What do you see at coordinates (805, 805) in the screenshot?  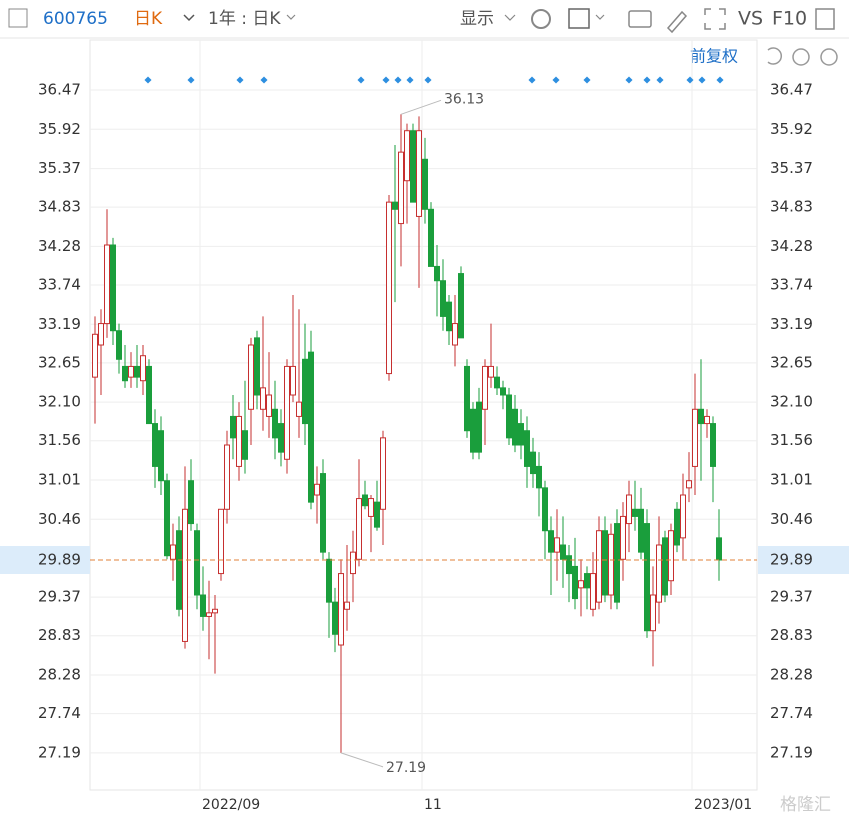 I see `watermark: 格隆汇` at bounding box center [805, 805].